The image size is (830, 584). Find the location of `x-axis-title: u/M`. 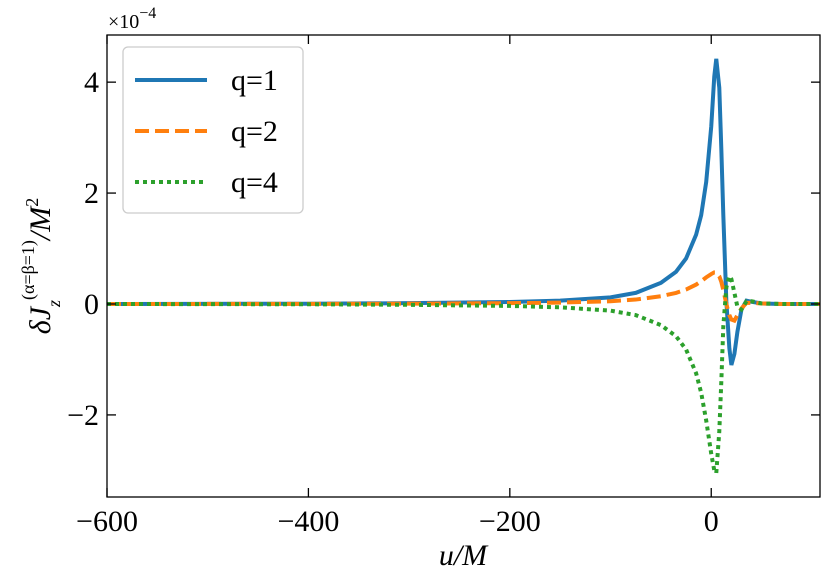

x-axis-title: u/M is located at coordinates (464, 555).